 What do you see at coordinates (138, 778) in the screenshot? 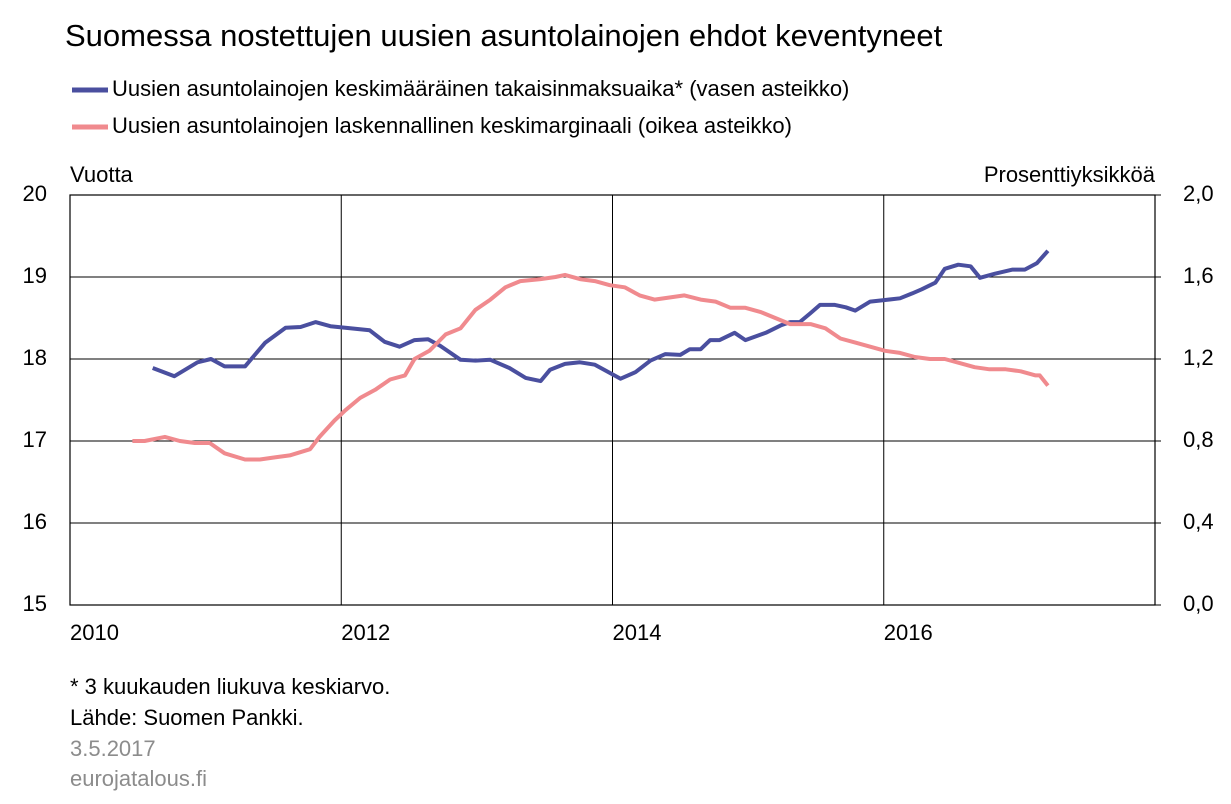
I see `source-site: eurojatalous.fi` at bounding box center [138, 778].